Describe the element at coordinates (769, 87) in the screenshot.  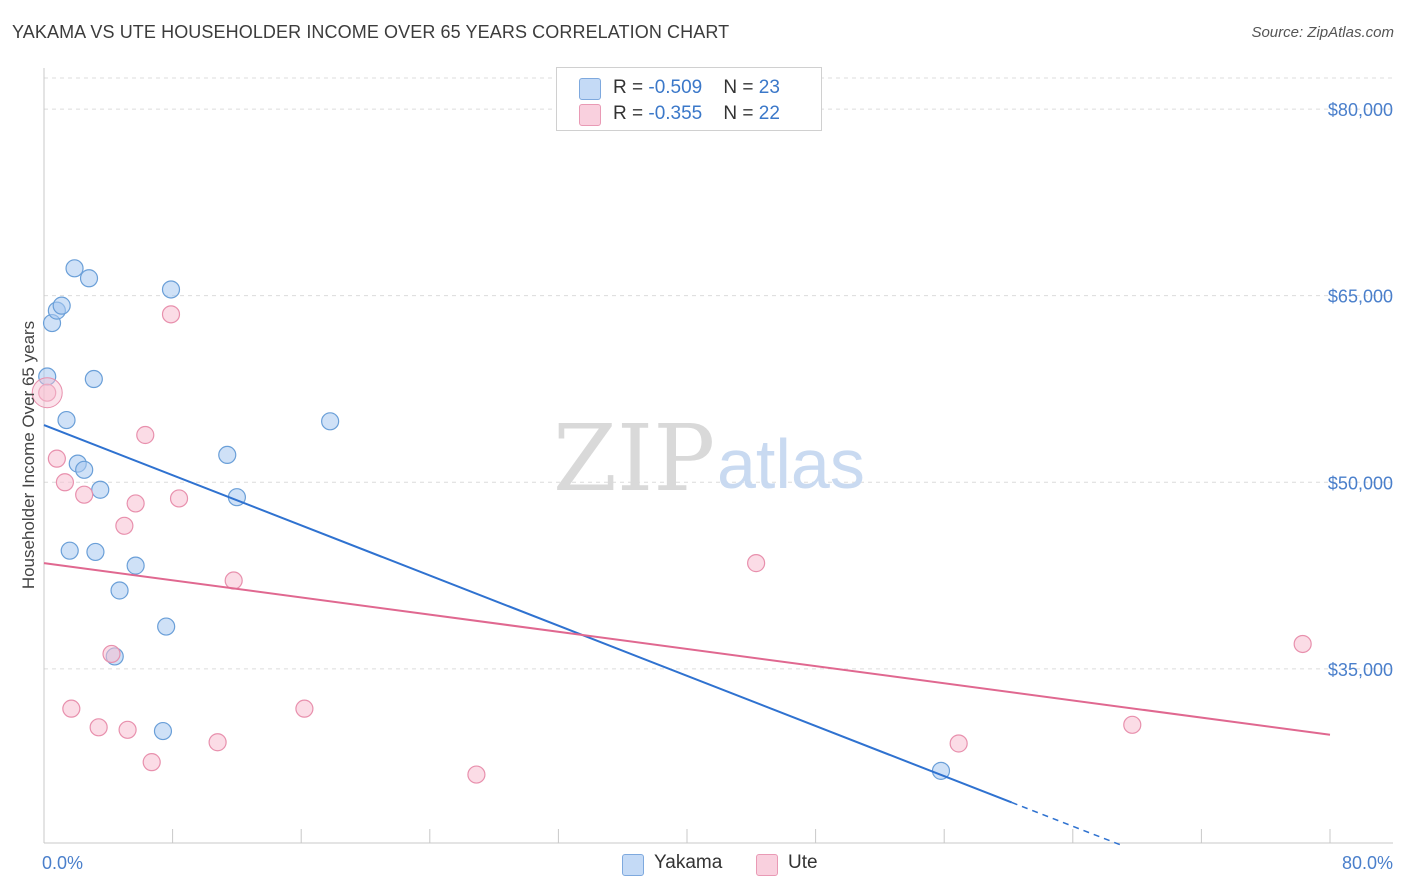
I see `legend-n-value: 23` at that location.